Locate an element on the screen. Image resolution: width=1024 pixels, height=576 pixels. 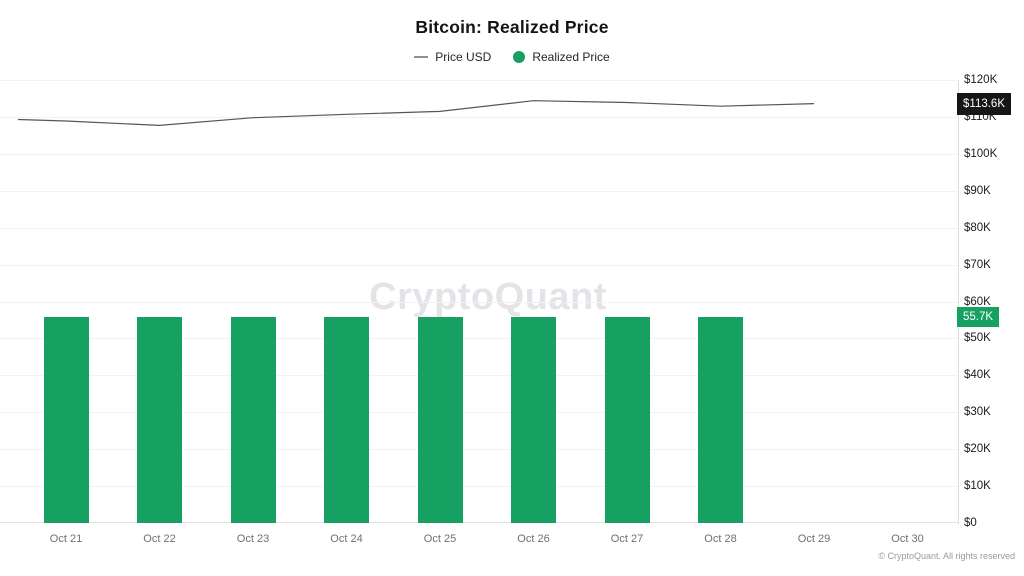
x-axis-tick-label: Oct 28 is located at coordinates (720, 539).